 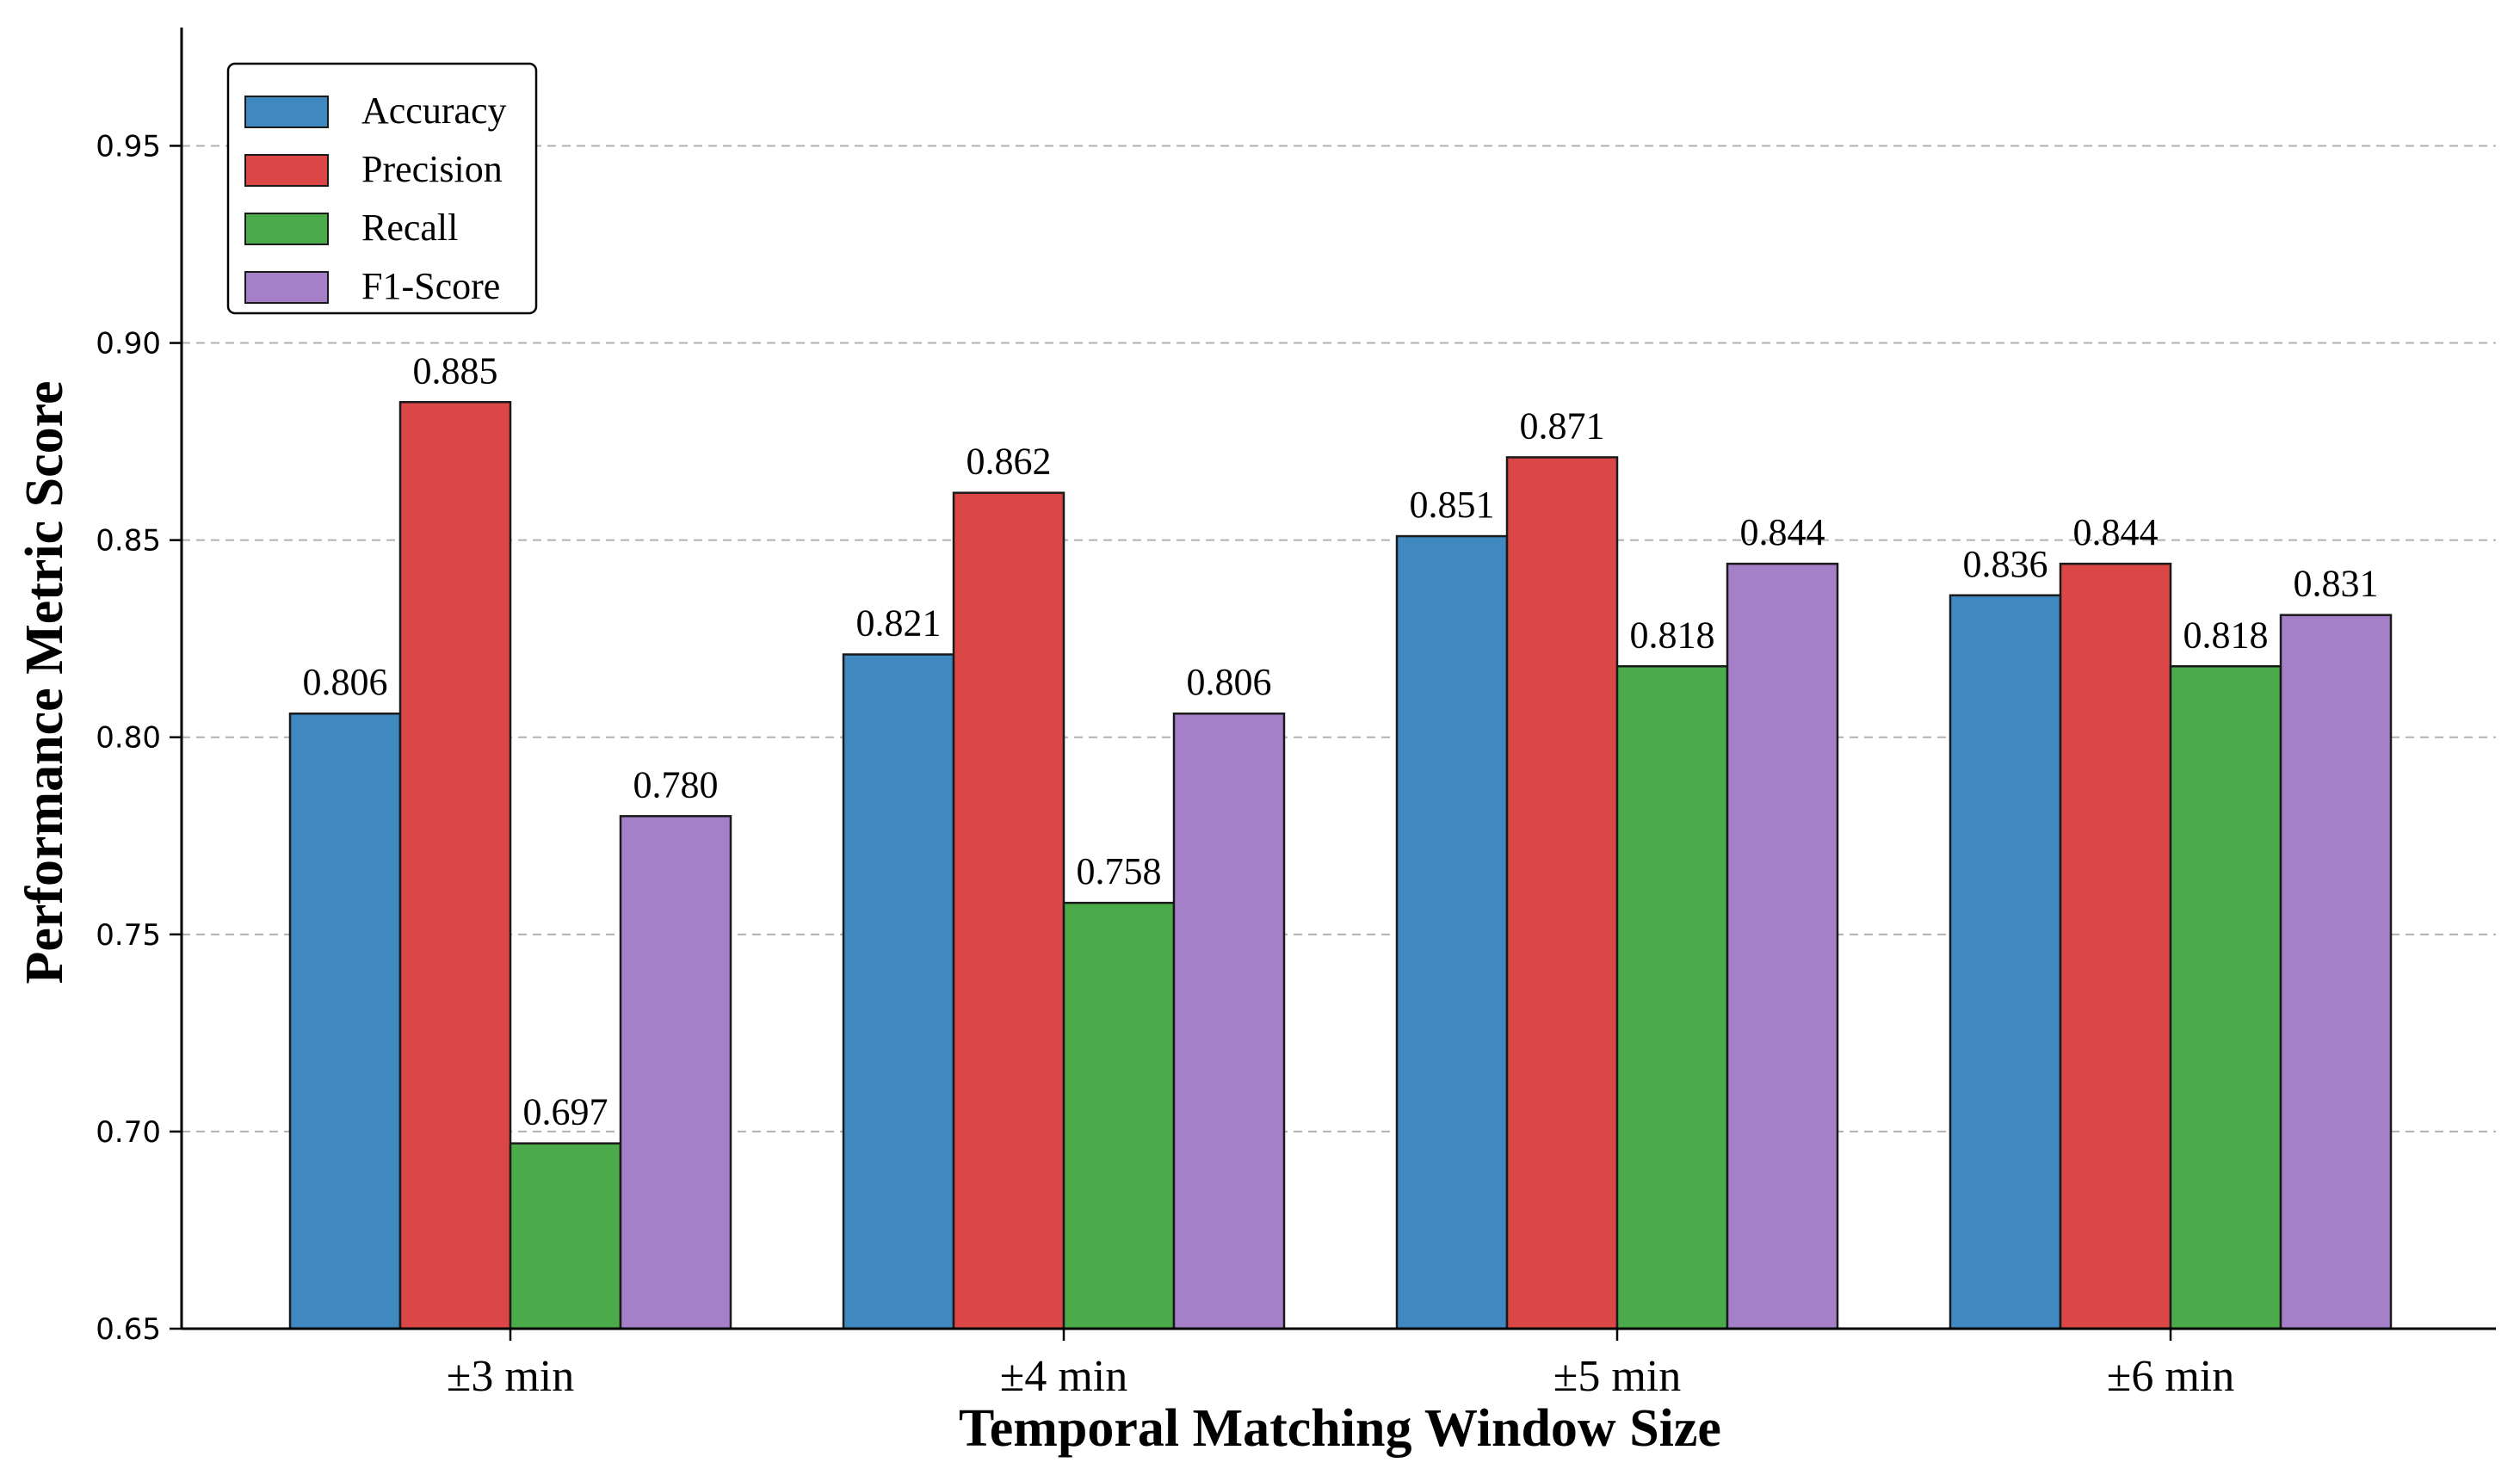 What do you see at coordinates (1010, 462) in the screenshot?
I see `value-label: 0.862` at bounding box center [1010, 462].